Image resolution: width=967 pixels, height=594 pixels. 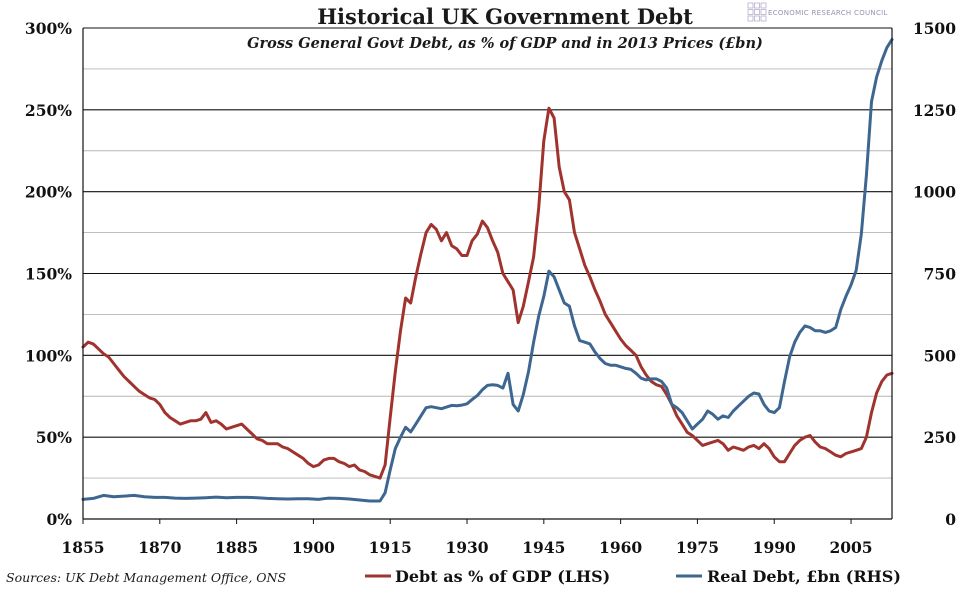 I want to click on x-tick-label: 1855, so click(x=82, y=547).